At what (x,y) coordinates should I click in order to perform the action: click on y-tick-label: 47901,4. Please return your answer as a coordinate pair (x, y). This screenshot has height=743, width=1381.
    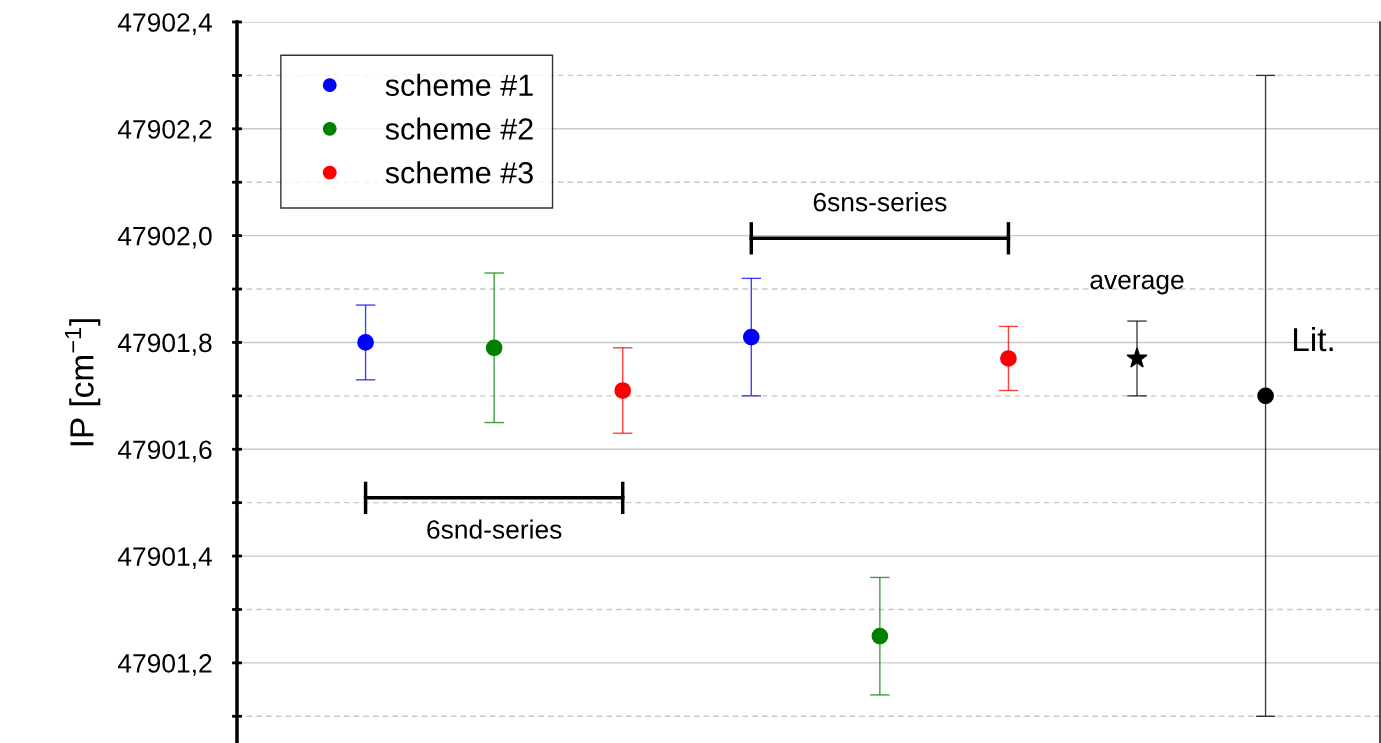
    Looking at the image, I should click on (164, 558).